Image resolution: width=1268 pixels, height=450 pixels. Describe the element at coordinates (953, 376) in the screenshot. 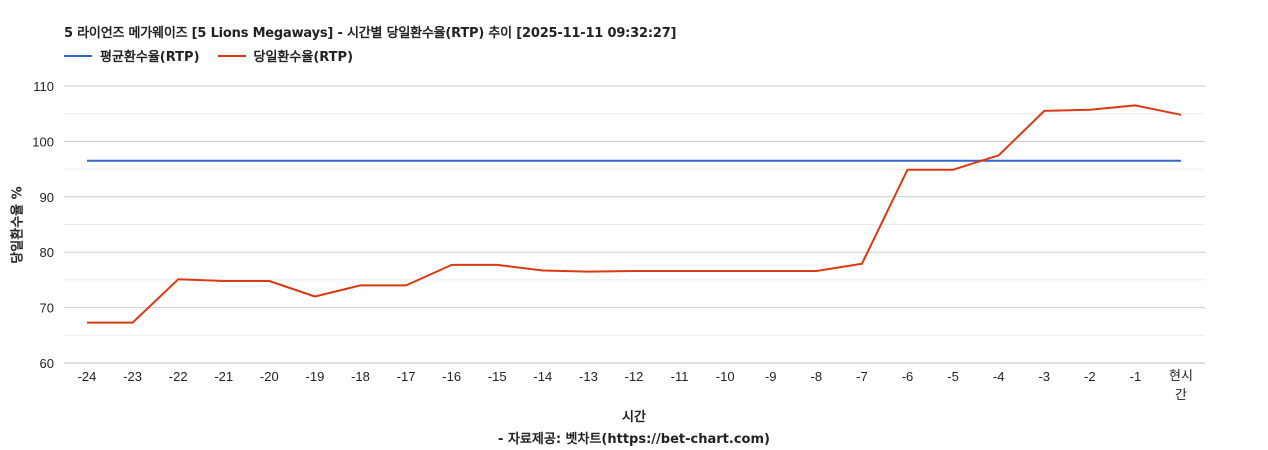

I see `x-tick-label: -5` at that location.